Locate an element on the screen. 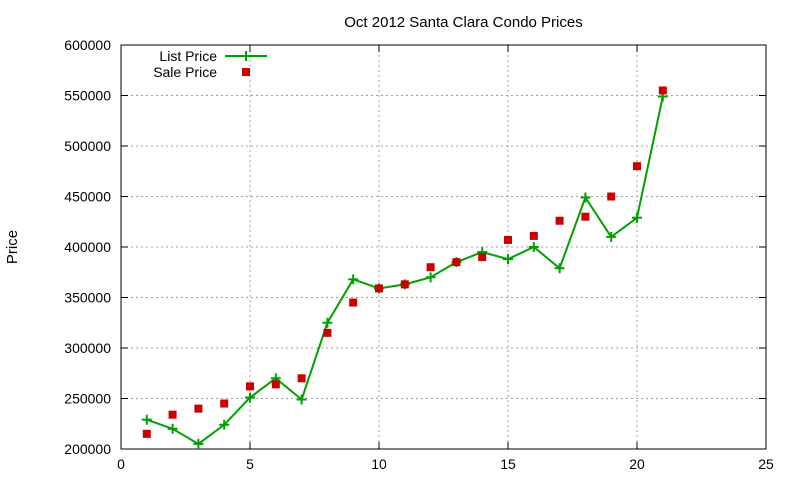 The width and height of the screenshot is (800, 485). y-tick-label: 600000 is located at coordinates (87, 45).